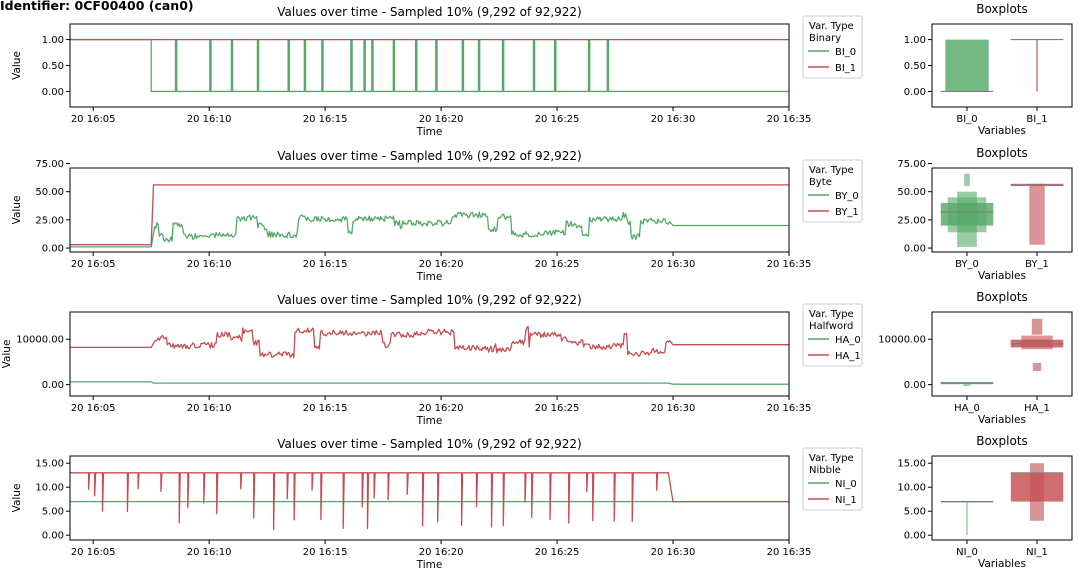 This screenshot has height=576, width=1080. Describe the element at coordinates (1037, 408) in the screenshot. I see `boxplot-x-tick-label: HA_1` at that location.